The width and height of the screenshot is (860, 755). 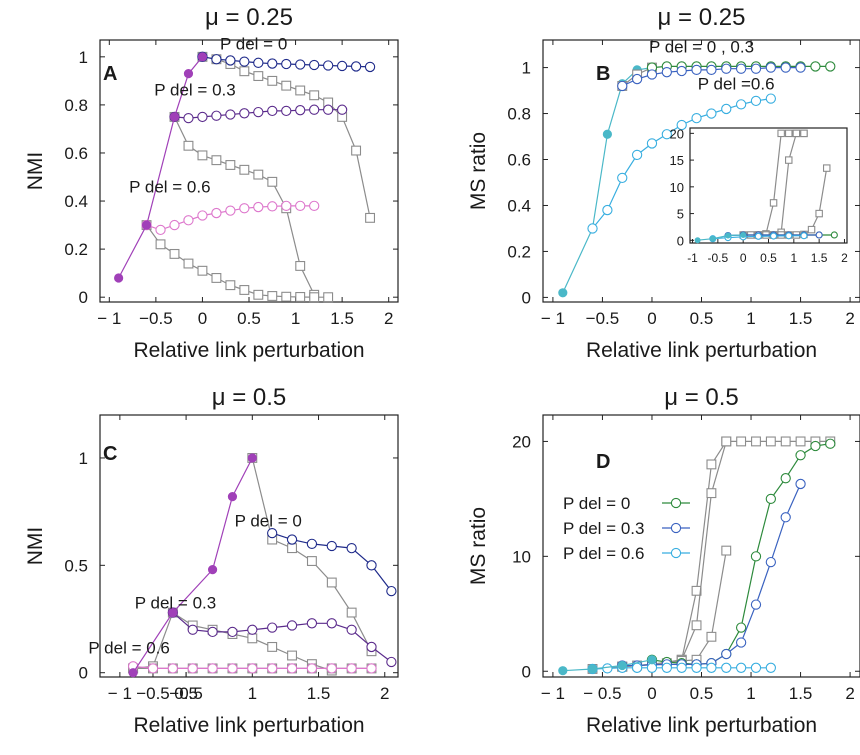 I want to click on panel-b-xtick-label-1: −0.5, so click(x=603, y=318).